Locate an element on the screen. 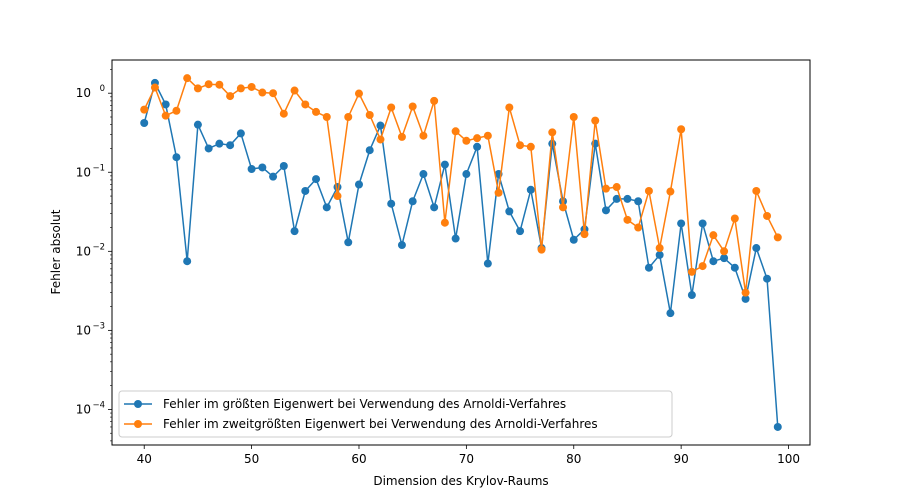  legend-box is located at coordinates (395, 414).